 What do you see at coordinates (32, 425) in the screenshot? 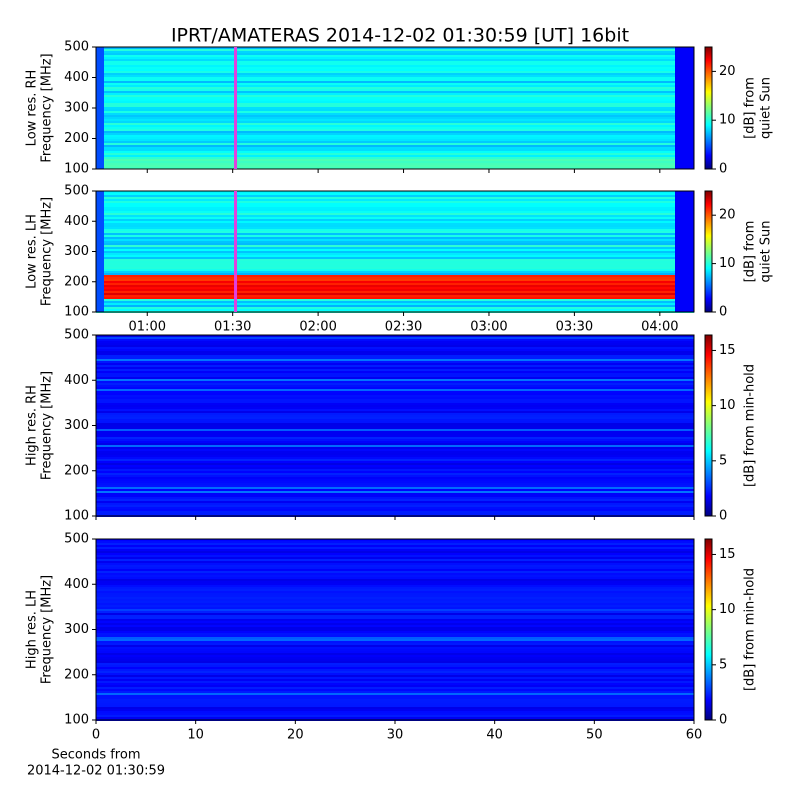
I see `y-axis-label: High res. RH` at bounding box center [32, 425].